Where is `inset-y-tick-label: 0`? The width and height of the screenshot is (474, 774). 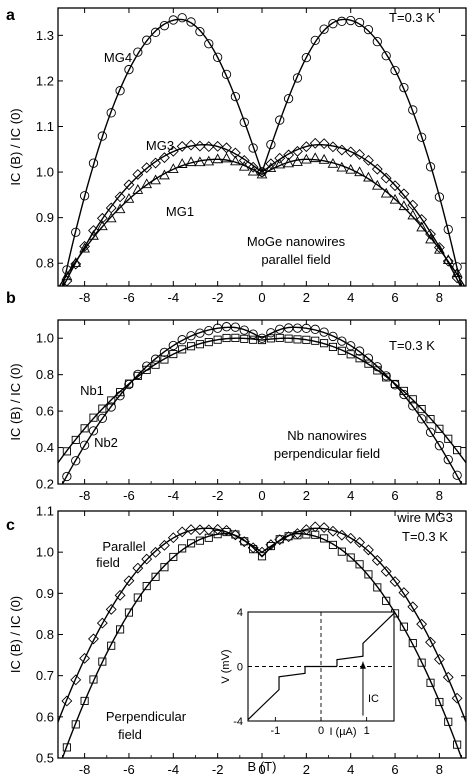 inset-y-tick-label: 0 is located at coordinates (240, 668).